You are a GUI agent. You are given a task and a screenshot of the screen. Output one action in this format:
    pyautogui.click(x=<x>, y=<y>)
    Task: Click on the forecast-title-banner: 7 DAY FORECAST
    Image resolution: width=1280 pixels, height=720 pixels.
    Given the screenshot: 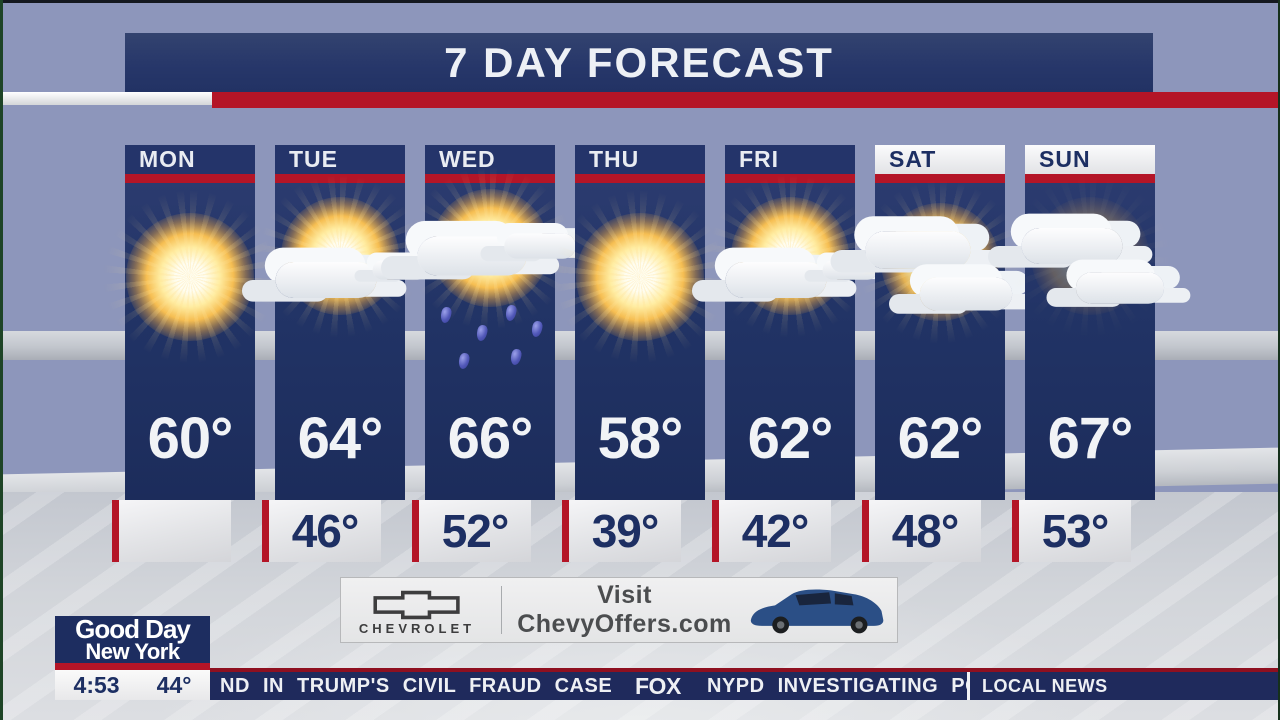 What is the action you would take?
    pyautogui.click(x=639, y=62)
    